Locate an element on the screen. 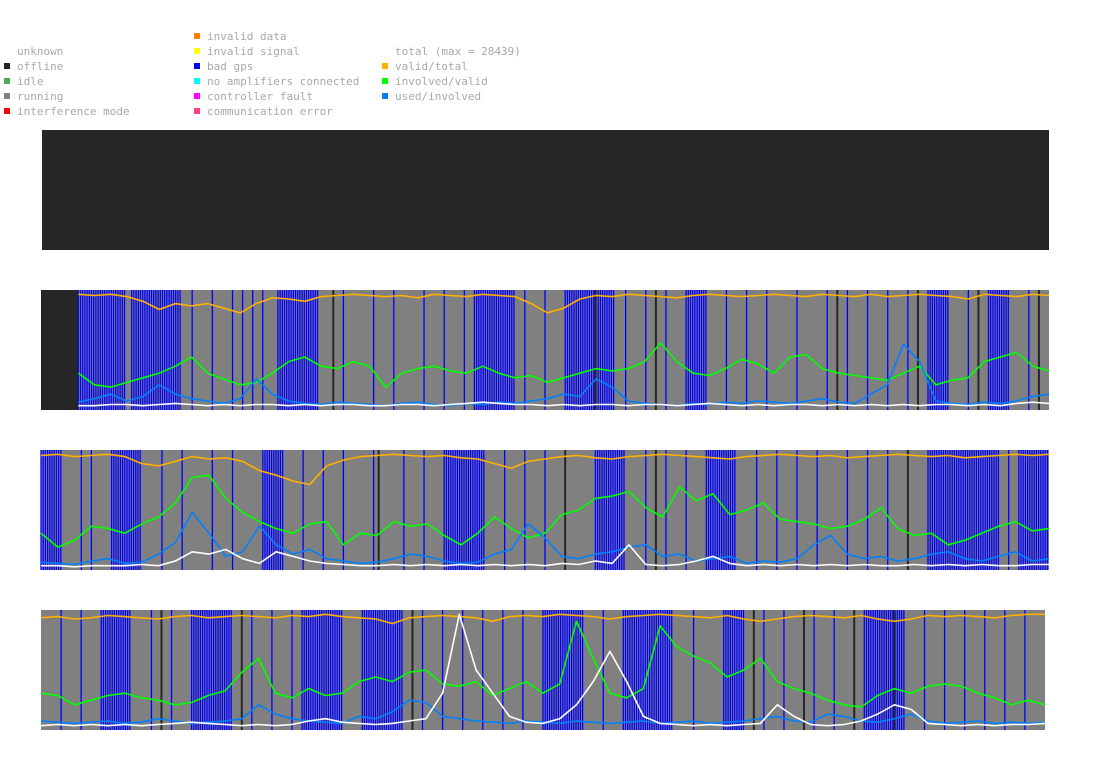 This screenshot has width=1095, height=764. legend-label: unknown is located at coordinates (40, 51).